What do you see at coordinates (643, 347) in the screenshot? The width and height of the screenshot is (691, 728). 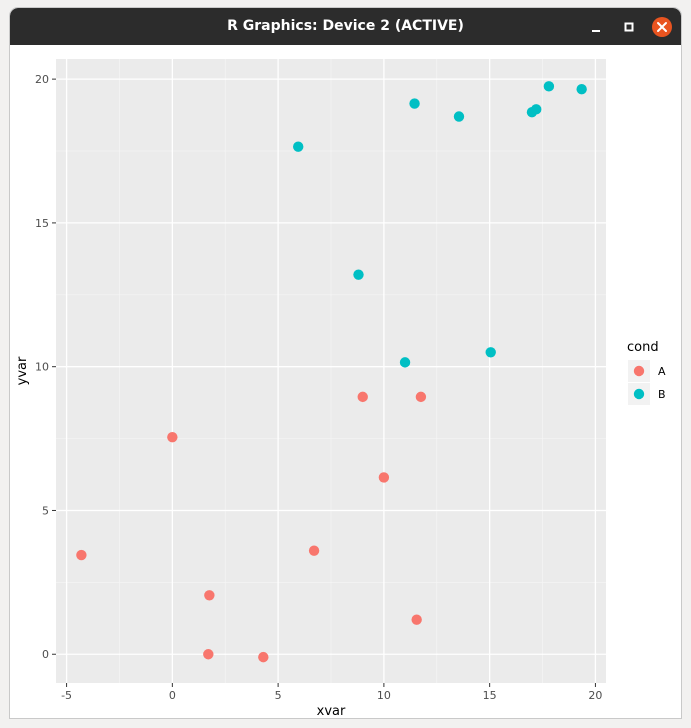 I see `legend-title: cond` at bounding box center [643, 347].